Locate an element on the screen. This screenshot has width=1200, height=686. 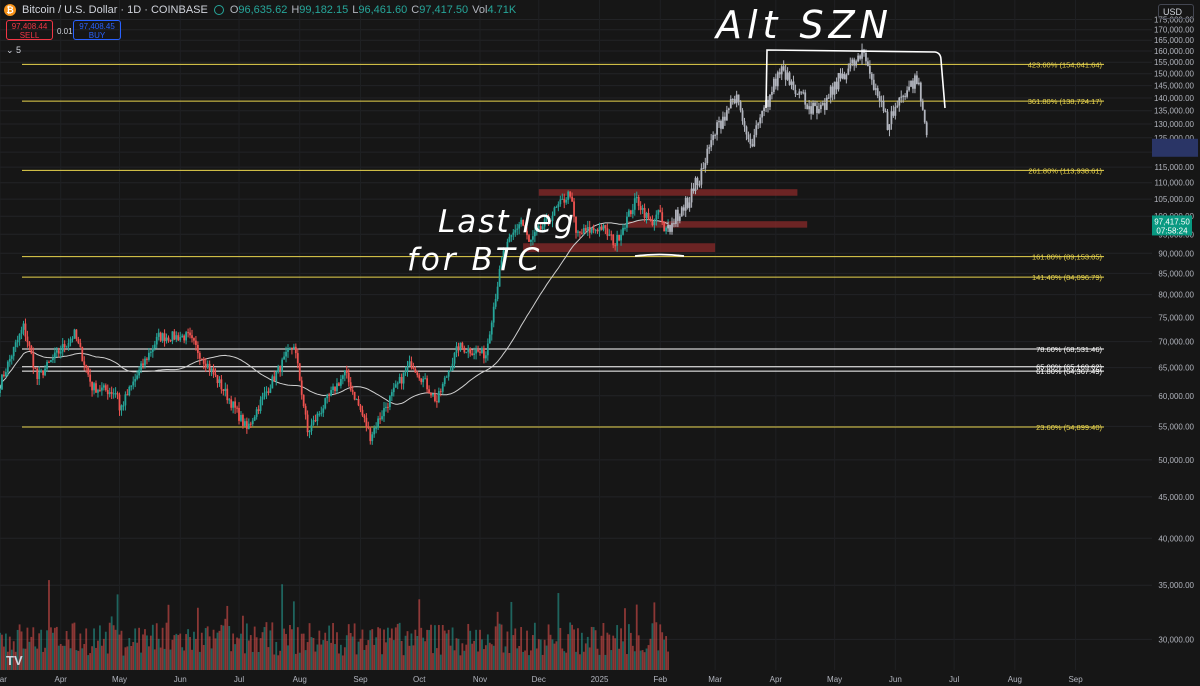
buy-button: 97,408.45 BUY is located at coordinates (97, 30).